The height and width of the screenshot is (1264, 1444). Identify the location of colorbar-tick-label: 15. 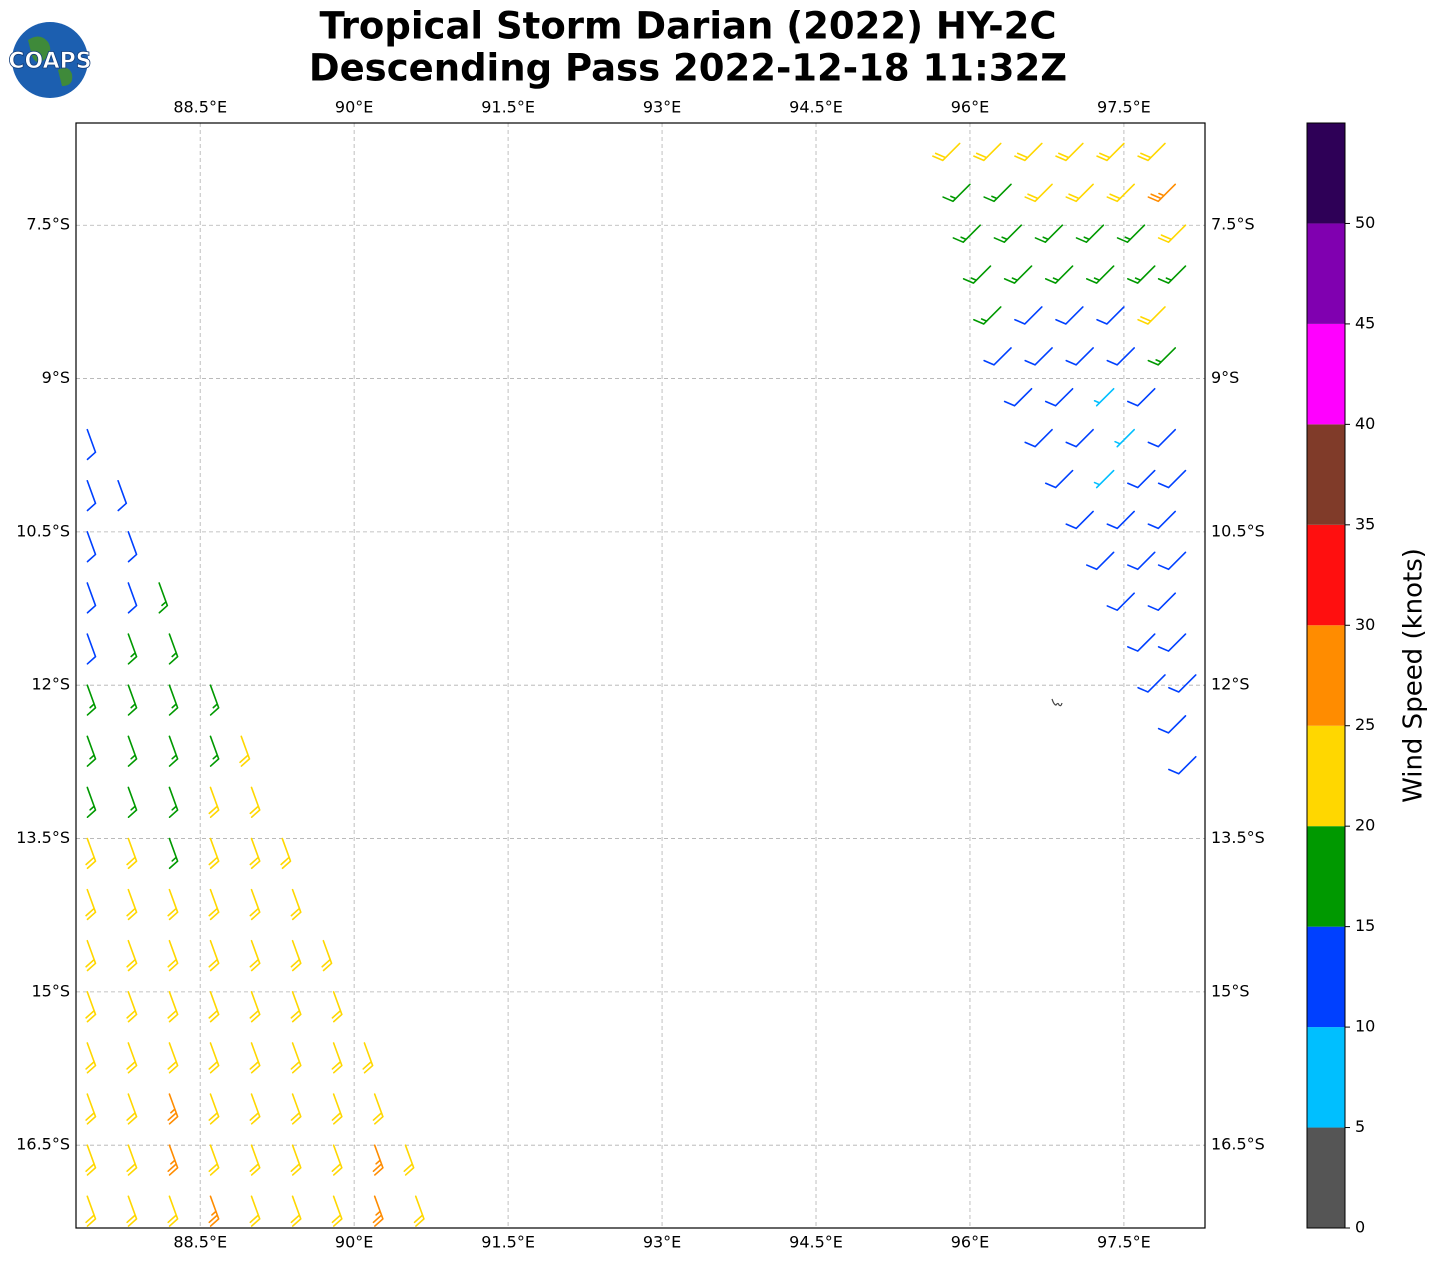
(1365, 925).